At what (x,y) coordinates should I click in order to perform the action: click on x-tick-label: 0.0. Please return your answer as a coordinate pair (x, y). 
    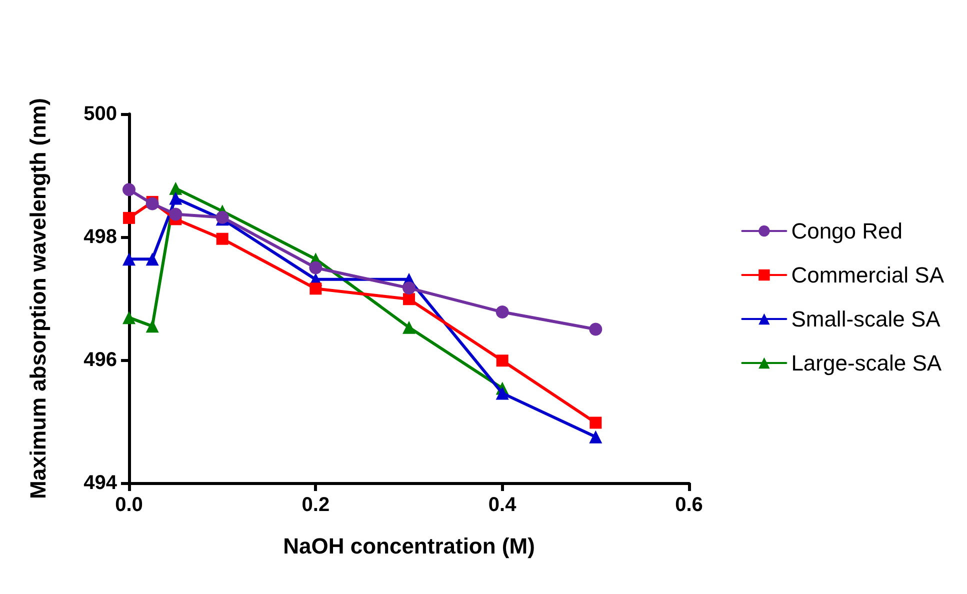
    Looking at the image, I should click on (129, 505).